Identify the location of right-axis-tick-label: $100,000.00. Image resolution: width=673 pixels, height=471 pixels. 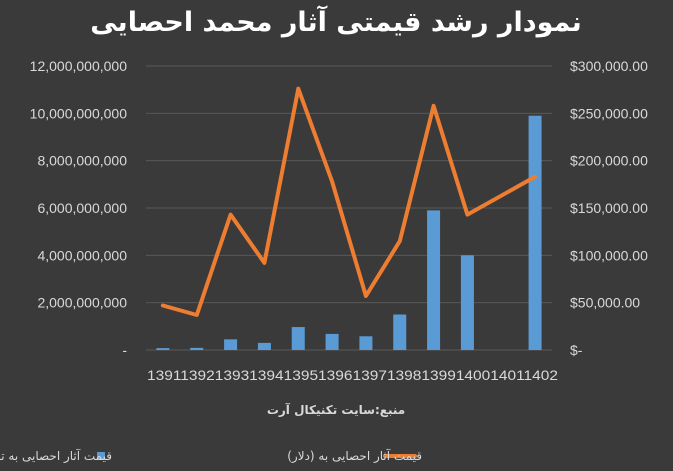
(609, 255).